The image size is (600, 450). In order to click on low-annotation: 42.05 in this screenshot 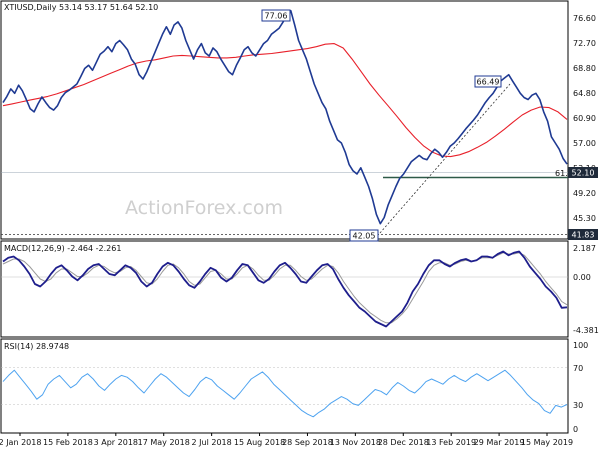, I will do `click(364, 235)`.